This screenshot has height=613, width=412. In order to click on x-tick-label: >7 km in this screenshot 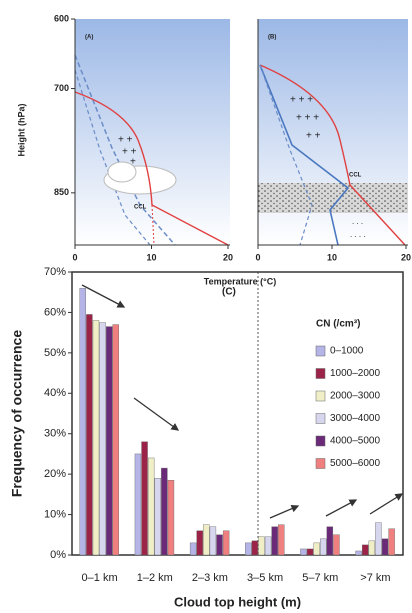, I will do `click(375, 578)`.